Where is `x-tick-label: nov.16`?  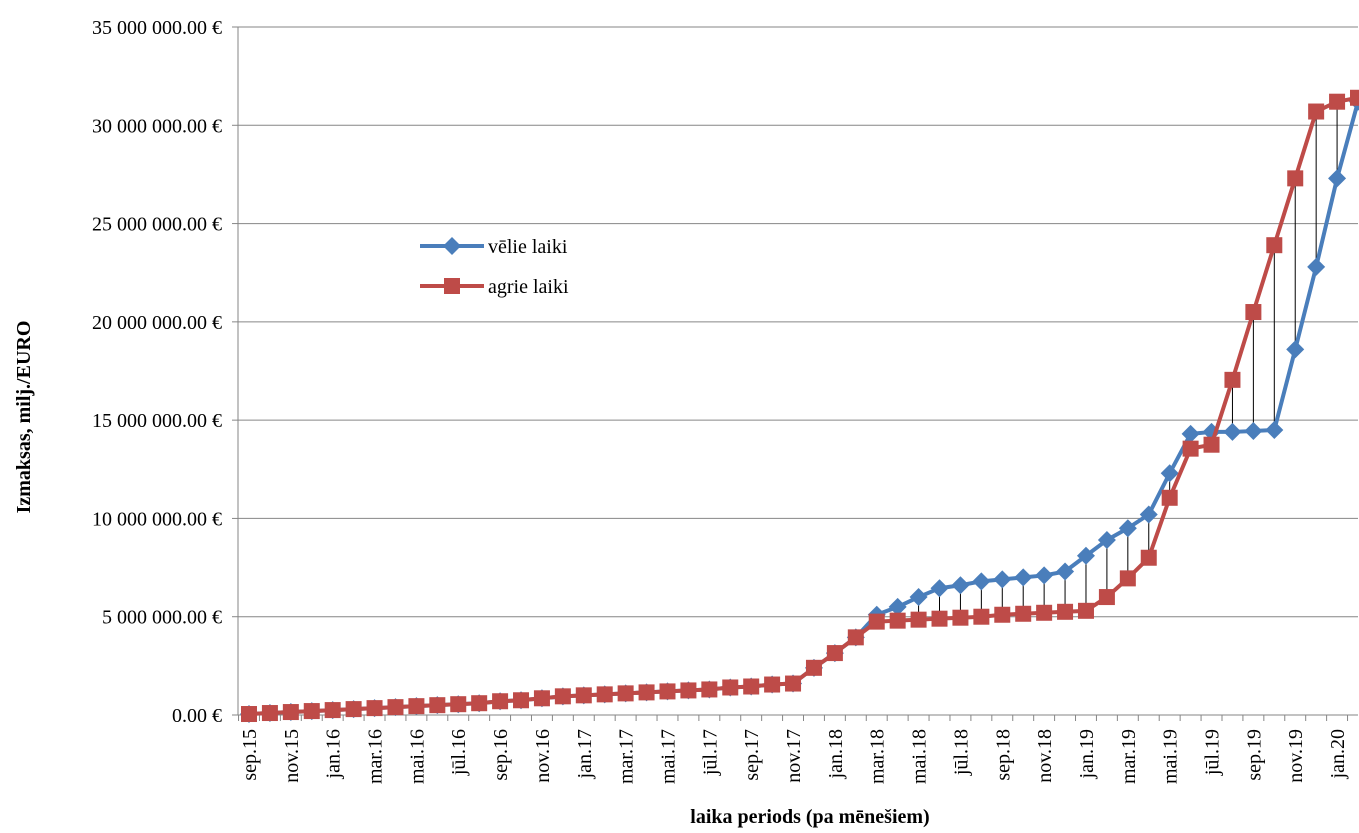 x-tick-label: nov.16 is located at coordinates (543, 756).